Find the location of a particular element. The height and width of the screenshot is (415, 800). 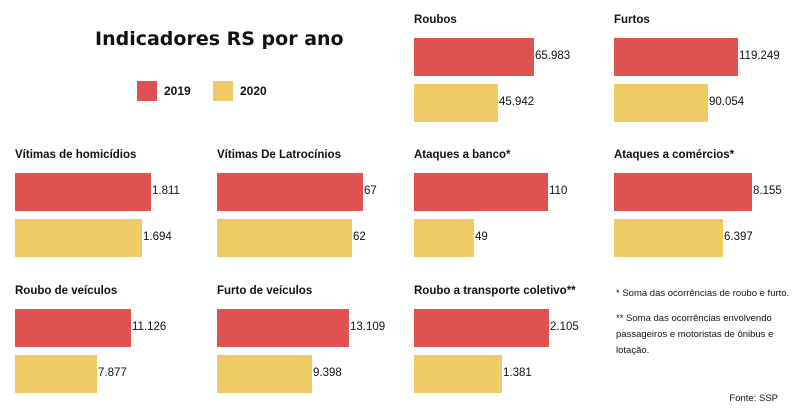

panel-title: Ataques a comércios* is located at coordinates (674, 155).